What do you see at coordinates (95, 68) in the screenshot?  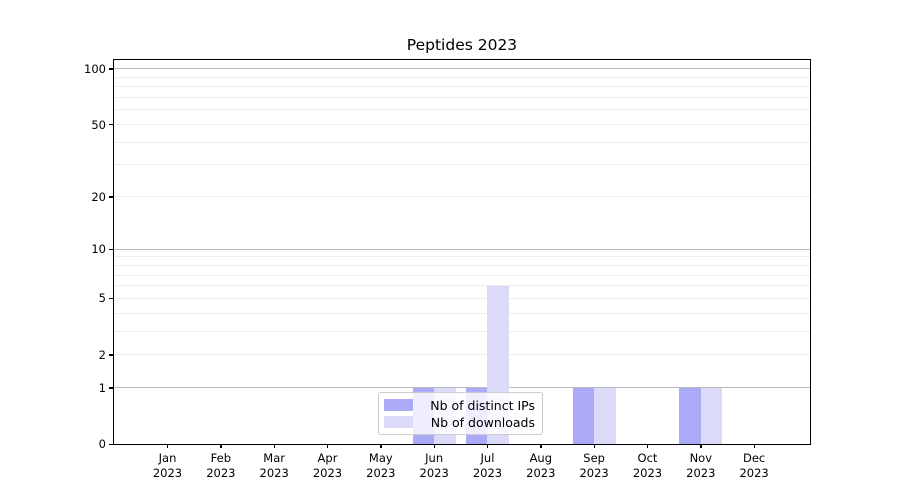 I see `y-tick-label-100: 100` at bounding box center [95, 68].